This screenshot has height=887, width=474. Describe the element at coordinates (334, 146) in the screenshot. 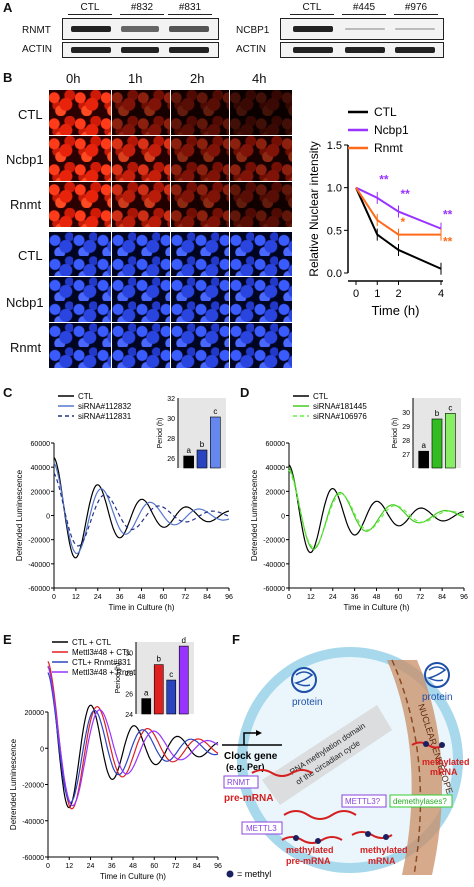

I see `y-tick-label: 1.5` at that location.